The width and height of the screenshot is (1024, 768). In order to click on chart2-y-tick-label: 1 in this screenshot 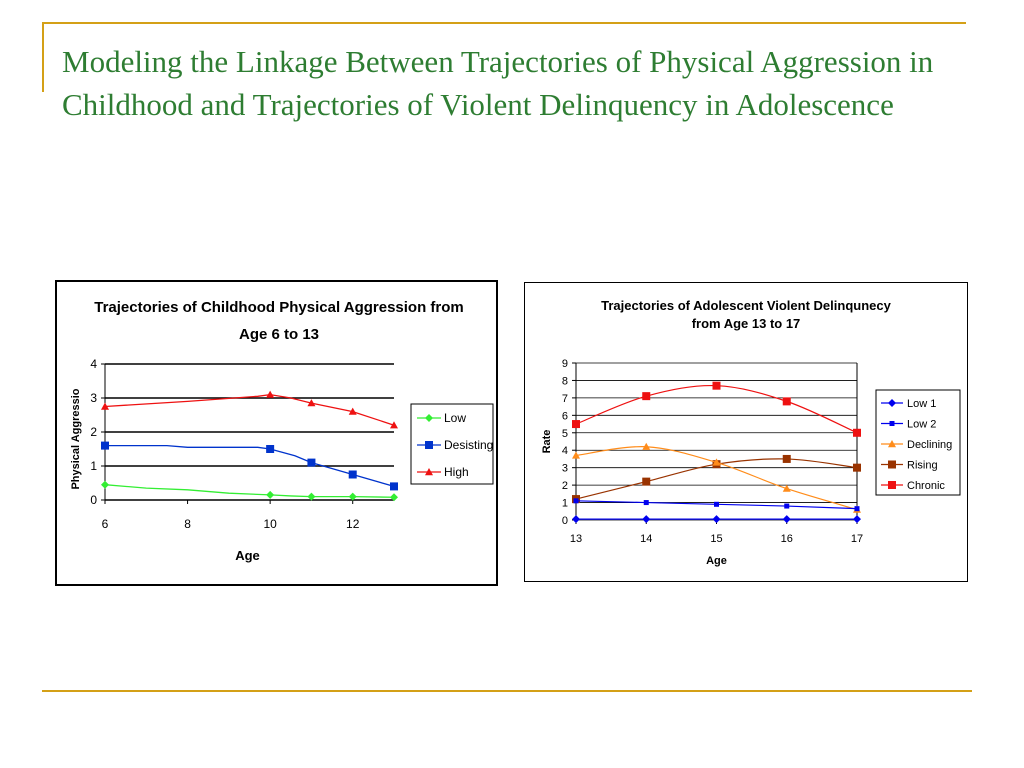, I will do `click(565, 504)`.